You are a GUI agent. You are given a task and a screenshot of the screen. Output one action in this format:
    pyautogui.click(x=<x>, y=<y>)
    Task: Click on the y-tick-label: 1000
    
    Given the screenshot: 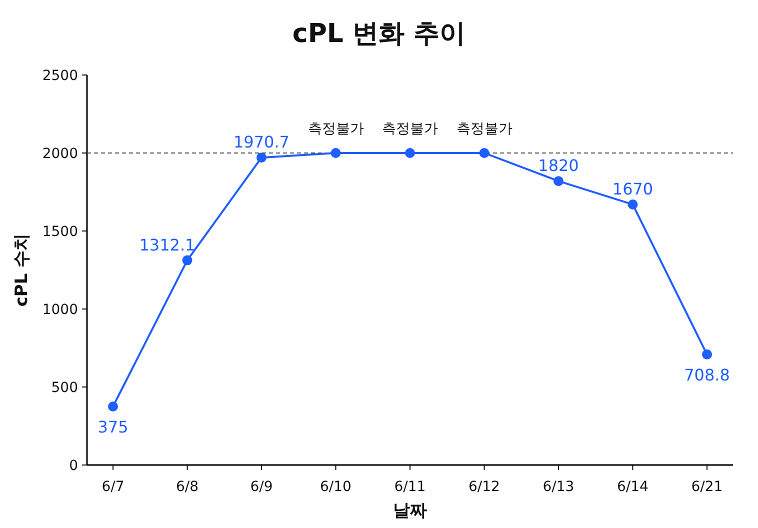 What is the action you would take?
    pyautogui.click(x=60, y=310)
    